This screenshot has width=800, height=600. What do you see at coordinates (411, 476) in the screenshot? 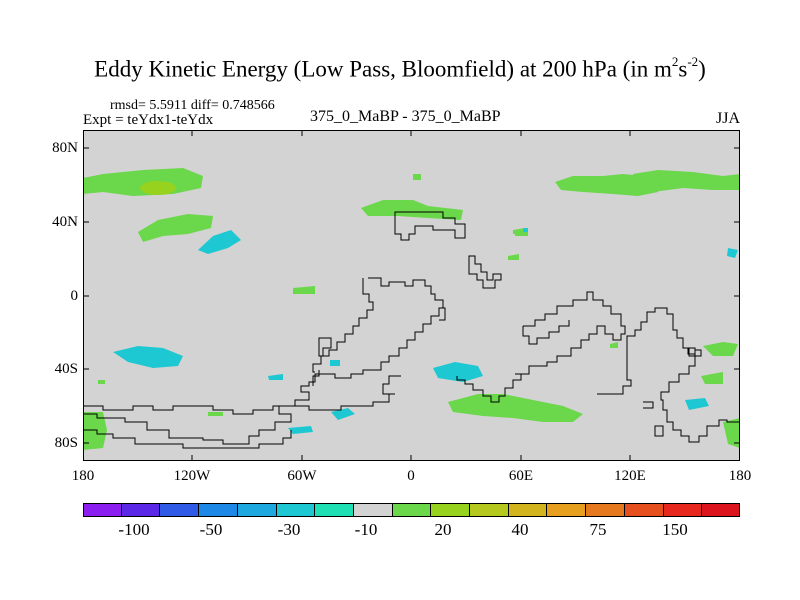
I see `lon-label-0: 0` at bounding box center [411, 476].